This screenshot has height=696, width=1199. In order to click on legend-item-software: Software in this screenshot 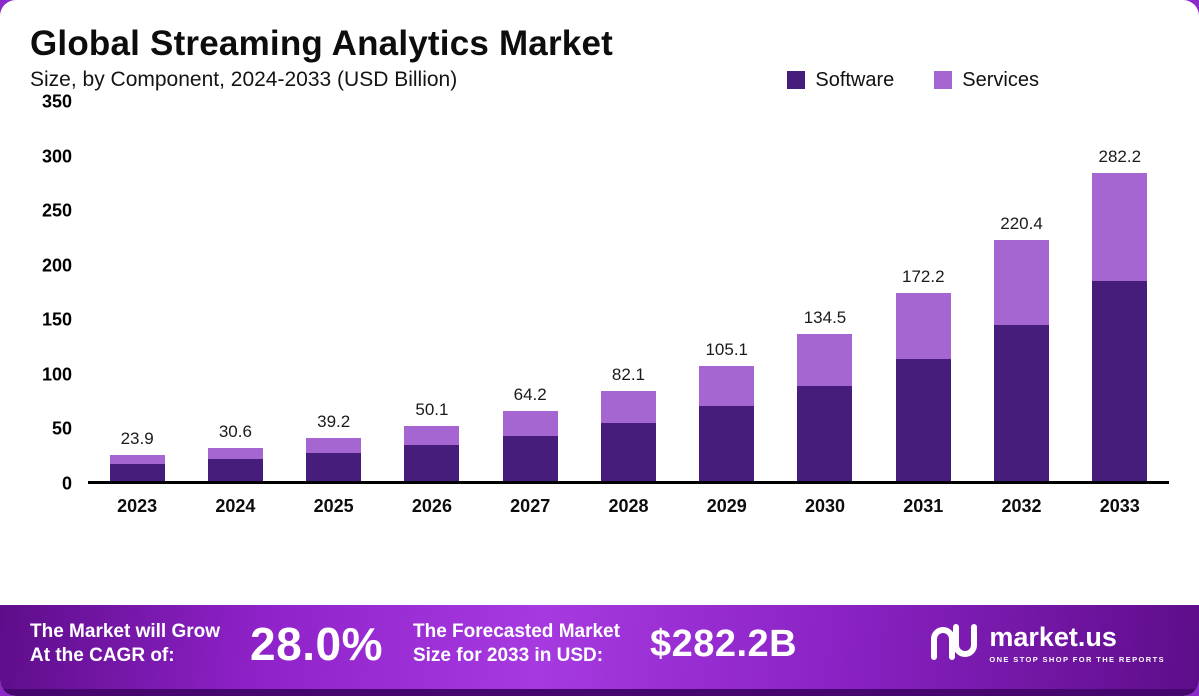, I will do `click(840, 80)`.